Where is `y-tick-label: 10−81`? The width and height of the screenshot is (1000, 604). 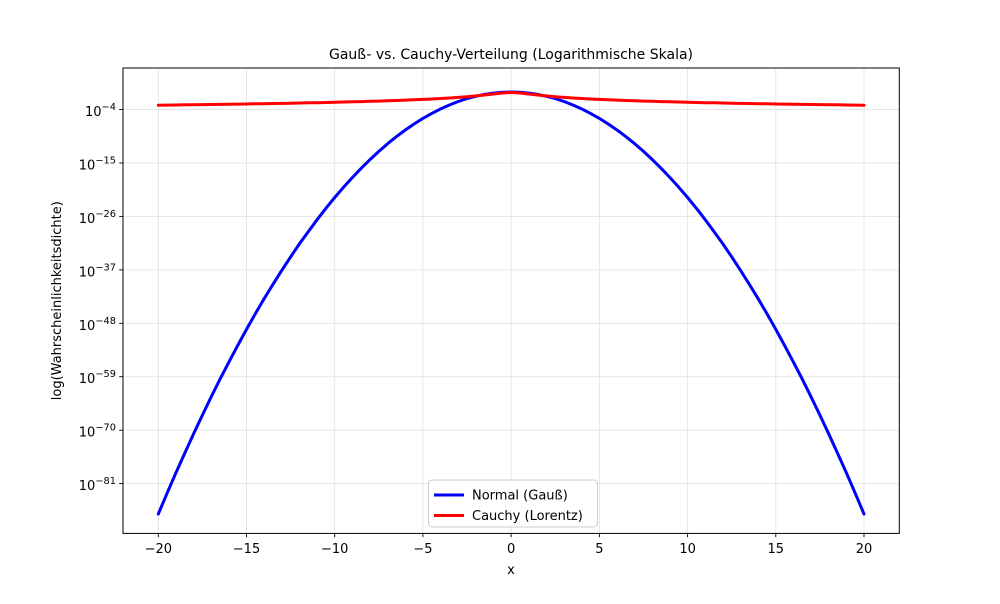
y-tick-label: 10−81 is located at coordinates (97, 485).